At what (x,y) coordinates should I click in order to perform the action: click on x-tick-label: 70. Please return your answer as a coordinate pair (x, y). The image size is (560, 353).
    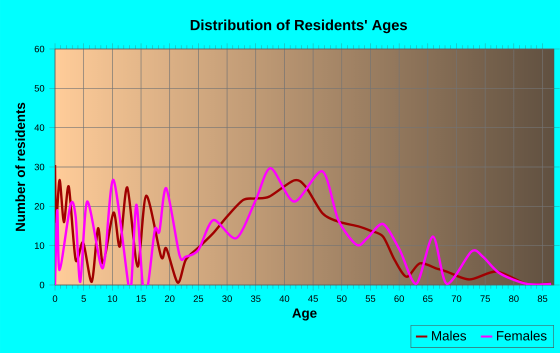
    Looking at the image, I should click on (457, 298).